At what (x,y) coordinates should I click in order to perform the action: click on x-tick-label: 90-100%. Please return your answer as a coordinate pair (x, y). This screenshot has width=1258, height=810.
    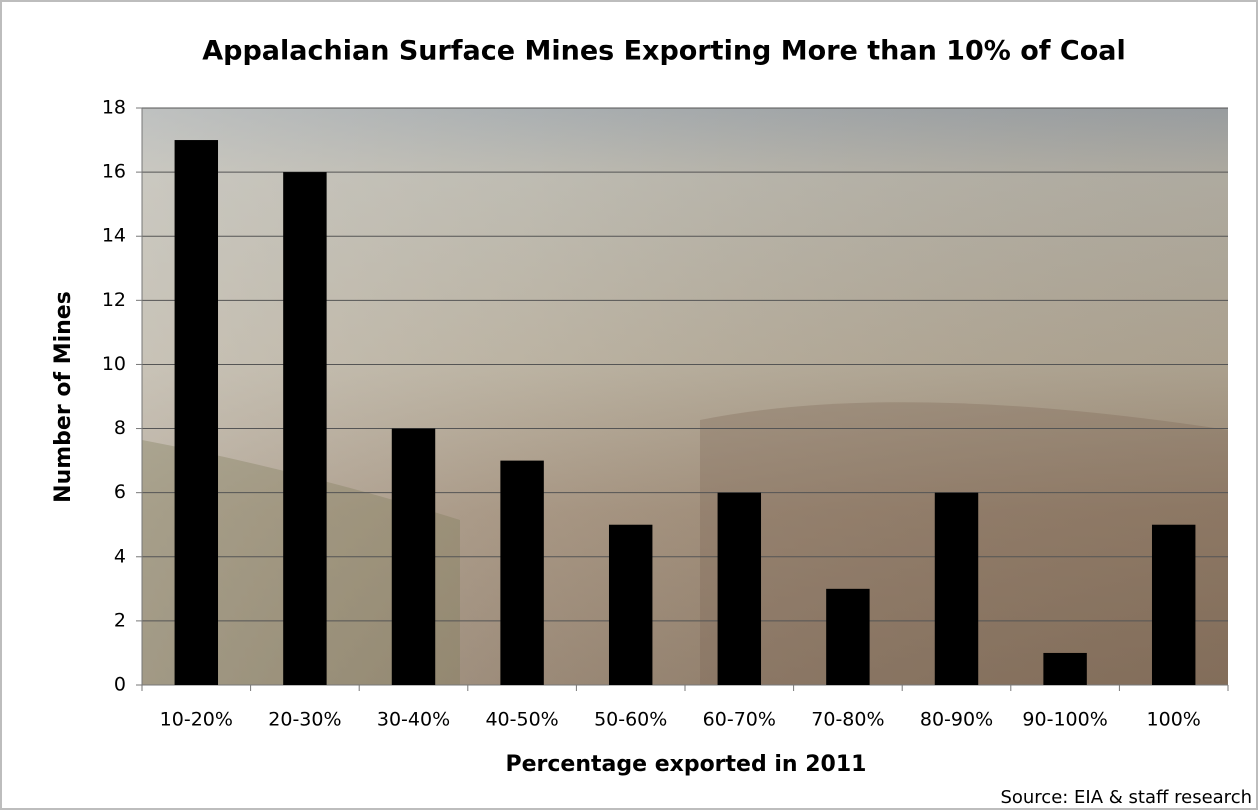
    Looking at the image, I should click on (1064, 720).